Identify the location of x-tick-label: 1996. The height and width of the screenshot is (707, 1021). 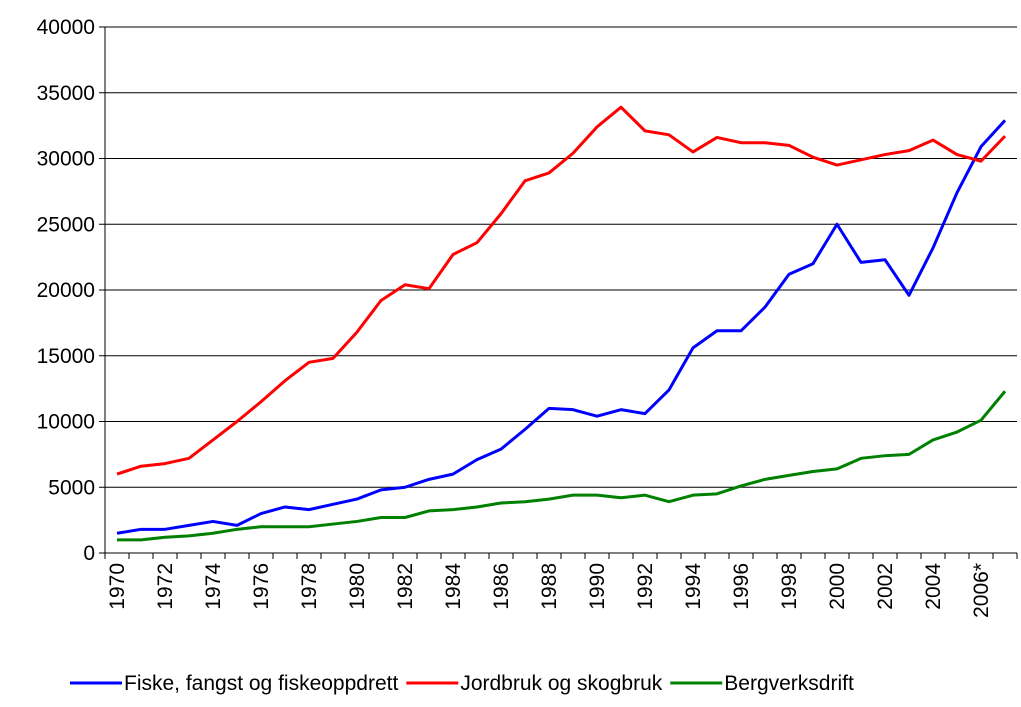
(741, 586).